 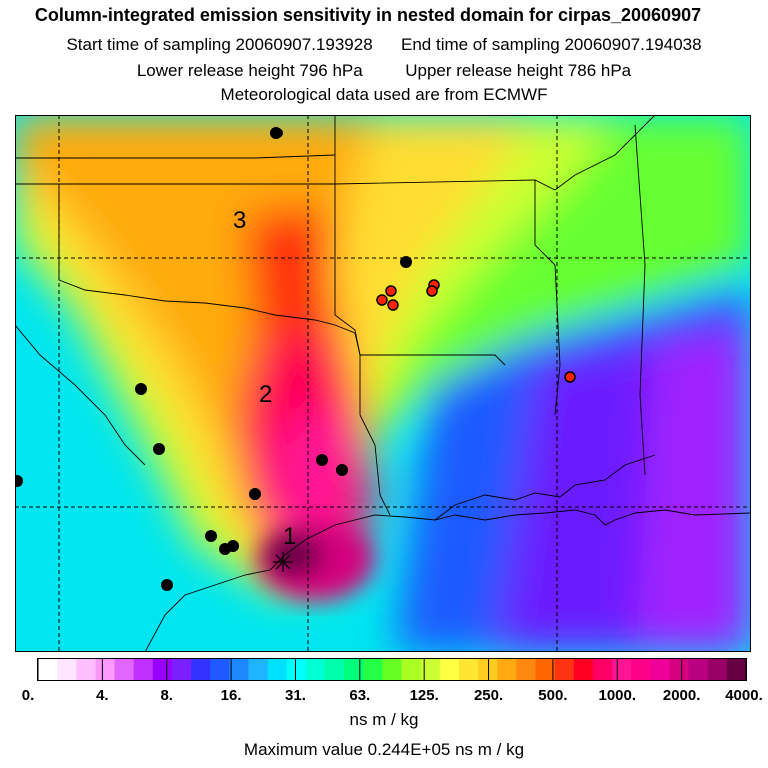 I want to click on colorbar-units: ns m / kg, so click(x=384, y=719).